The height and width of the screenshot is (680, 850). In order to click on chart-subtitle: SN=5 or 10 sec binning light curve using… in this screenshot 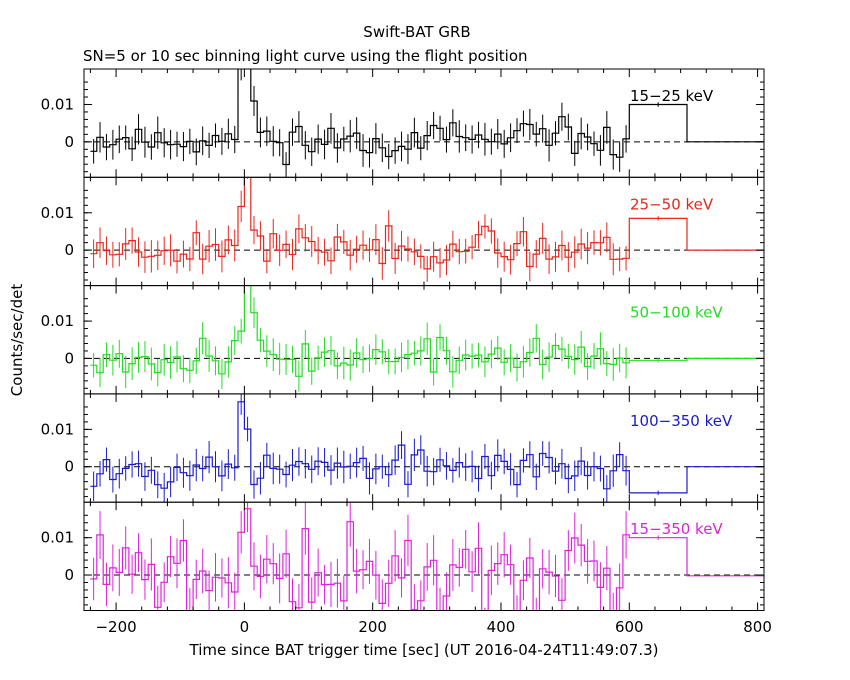, I will do `click(305, 56)`.